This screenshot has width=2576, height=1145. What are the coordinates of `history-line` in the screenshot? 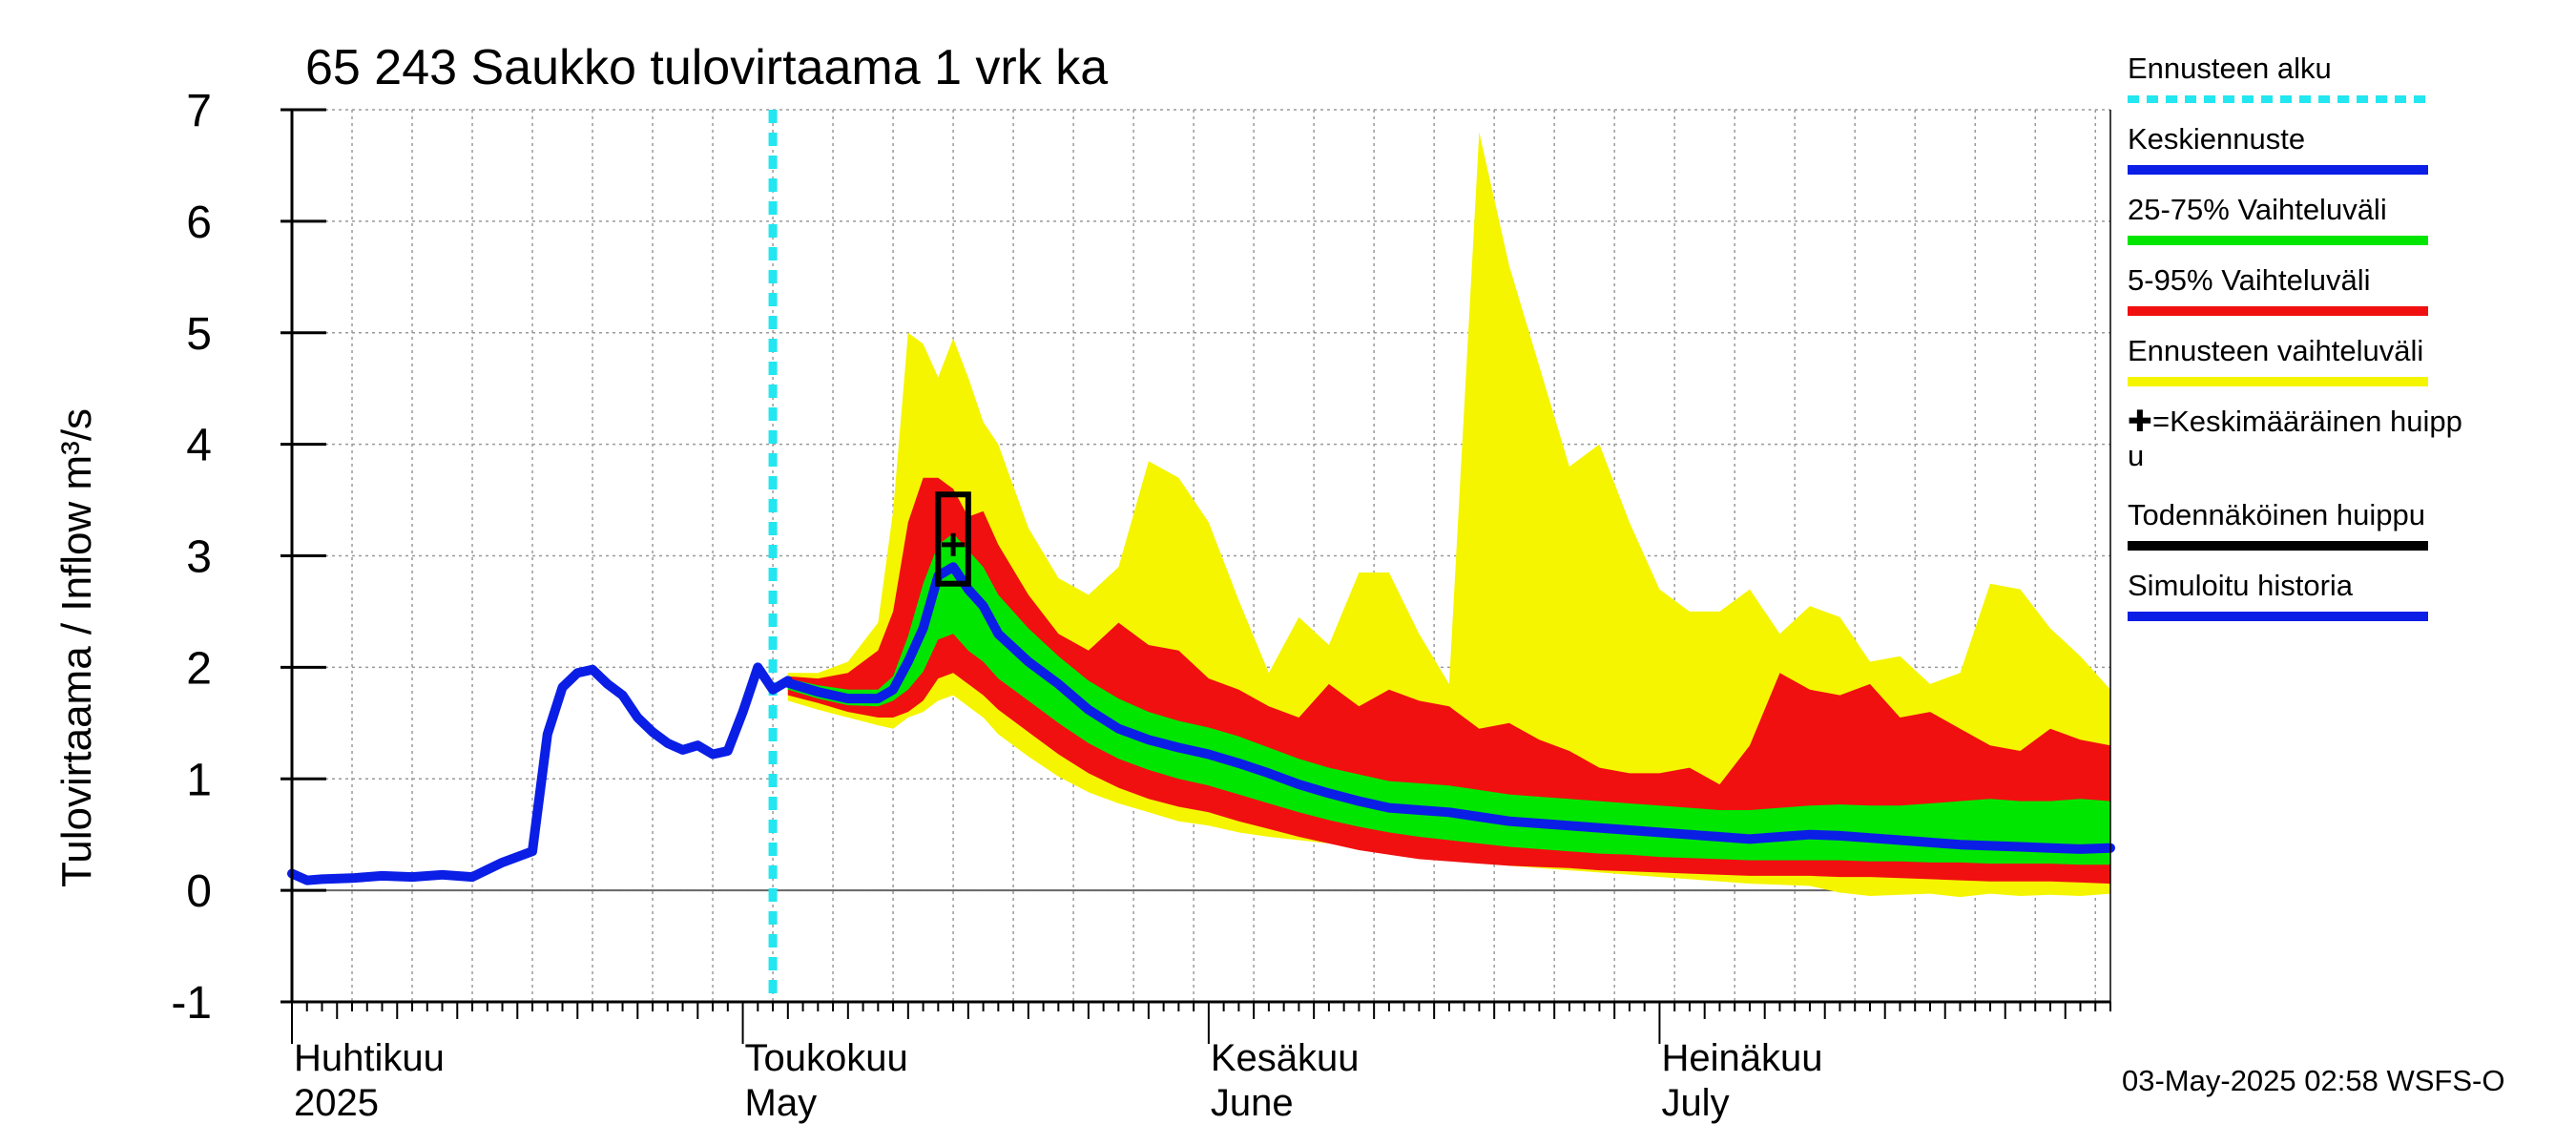 It's located at (540, 773).